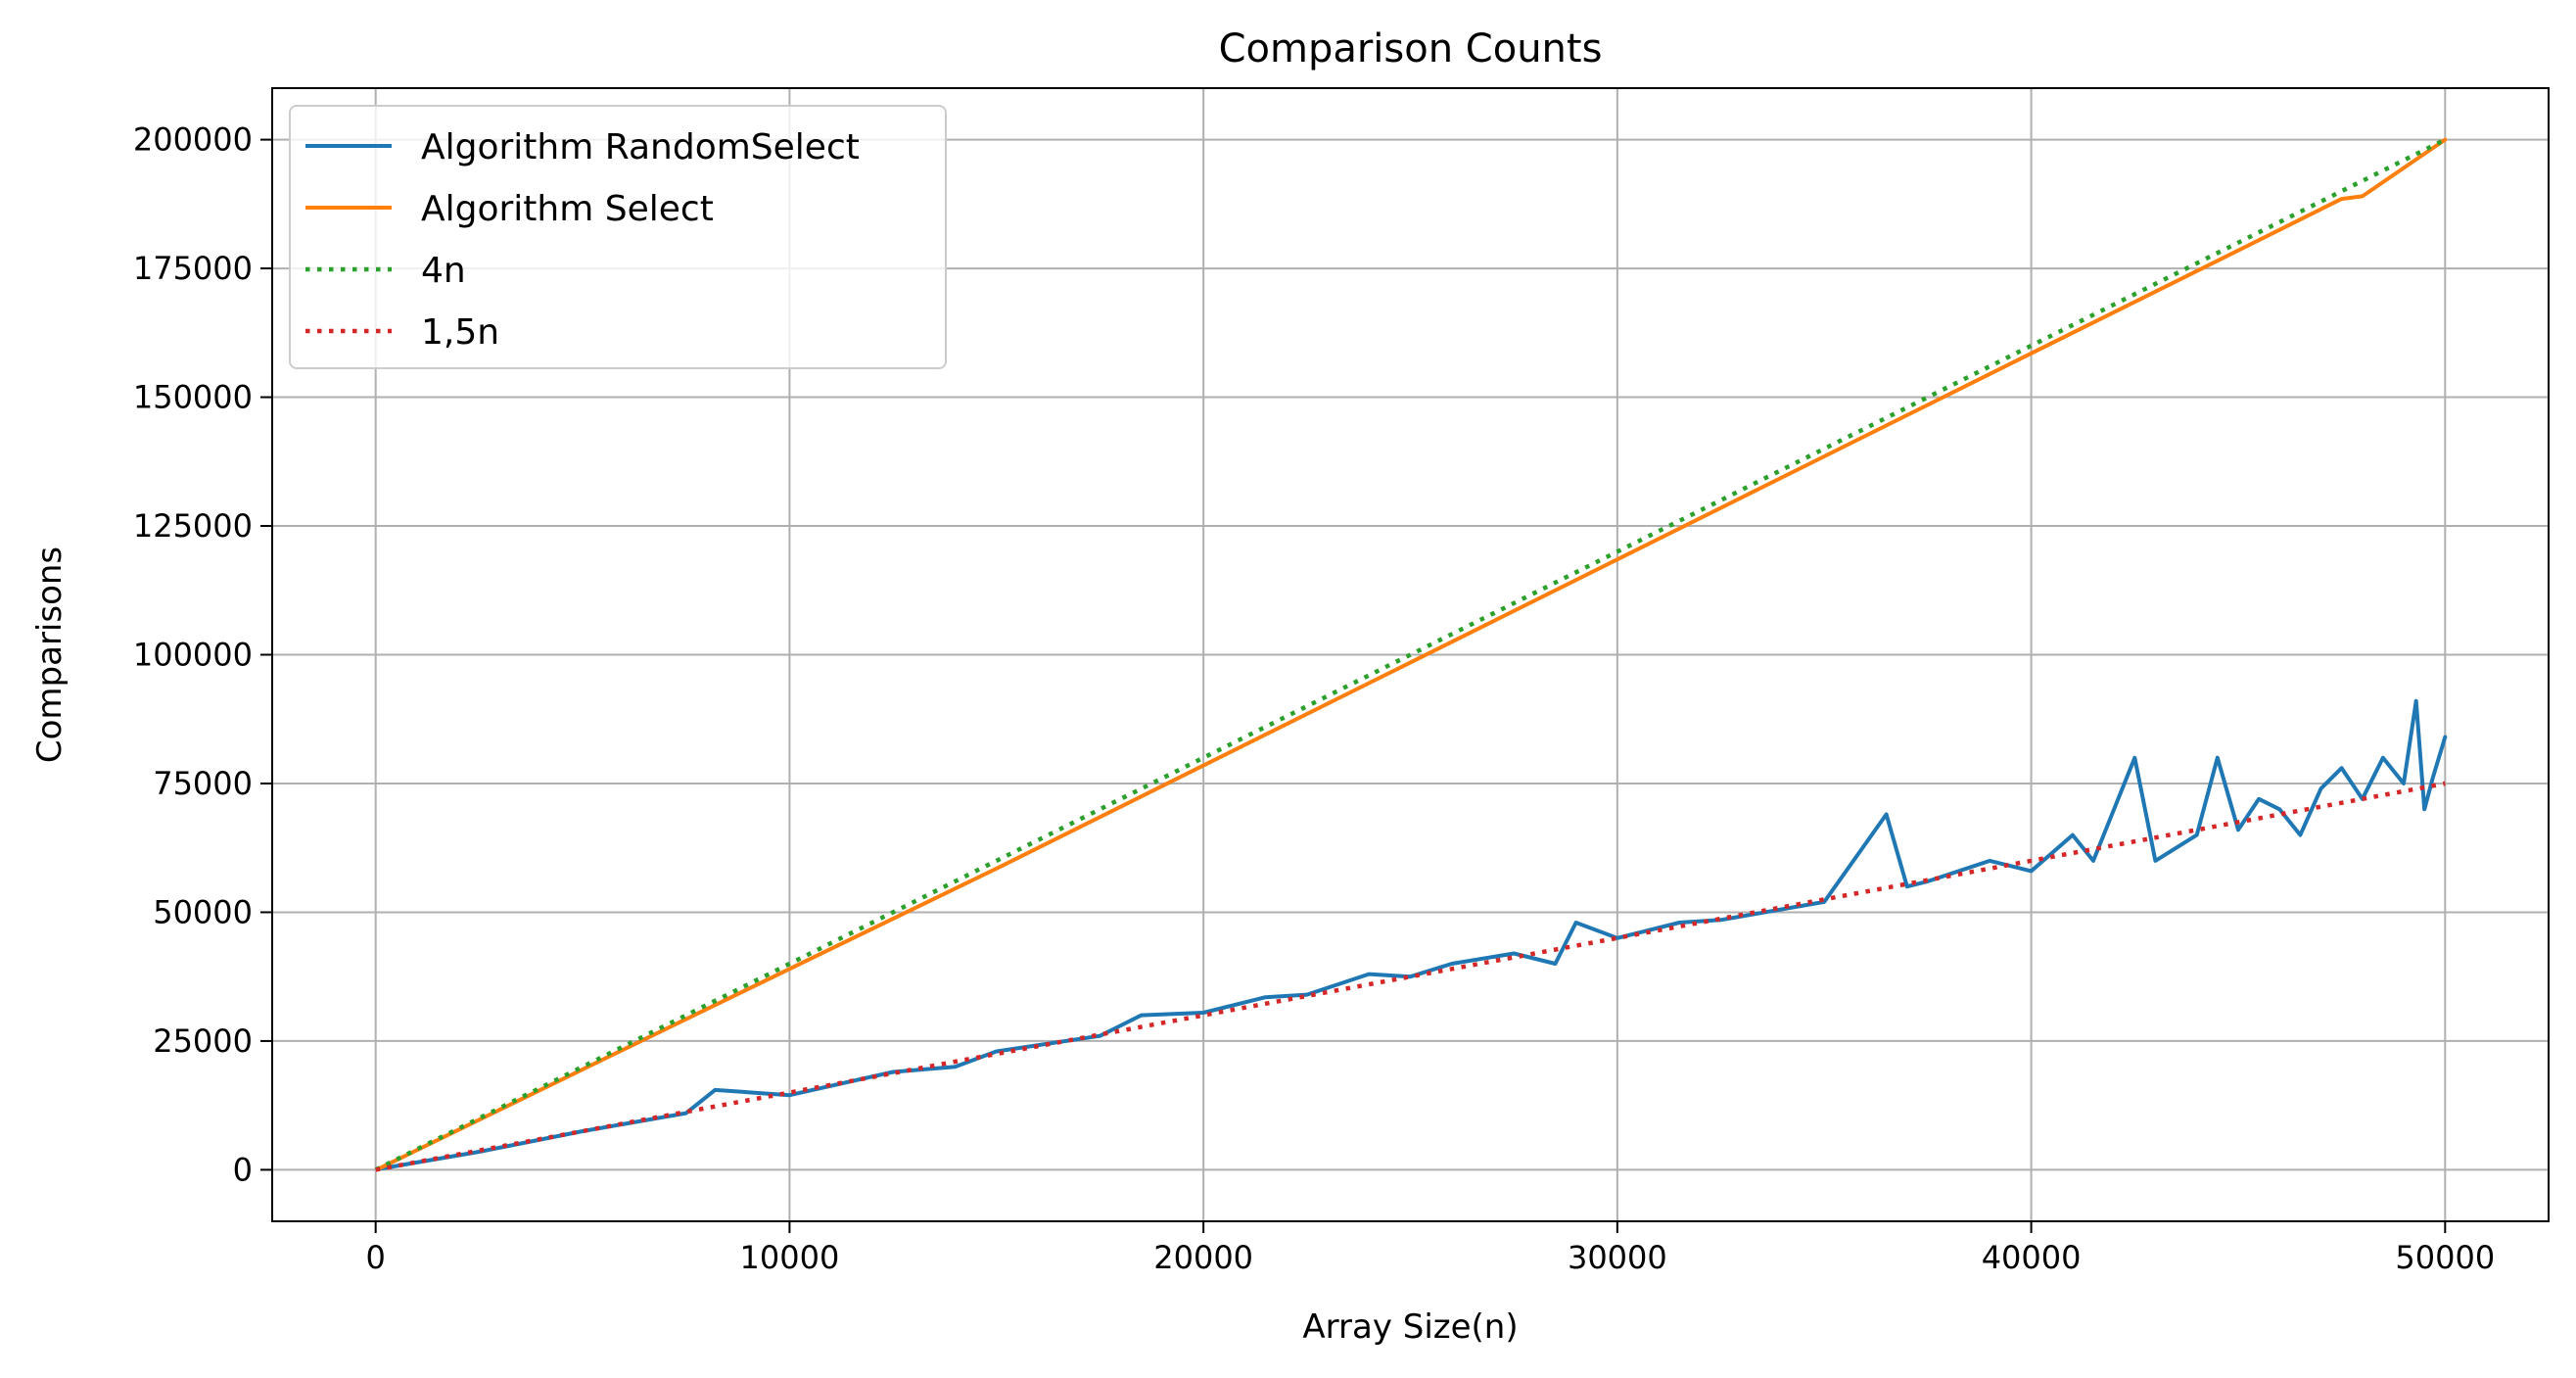 The width and height of the screenshot is (2576, 1378). I want to click on legend-label: 4n, so click(444, 271).